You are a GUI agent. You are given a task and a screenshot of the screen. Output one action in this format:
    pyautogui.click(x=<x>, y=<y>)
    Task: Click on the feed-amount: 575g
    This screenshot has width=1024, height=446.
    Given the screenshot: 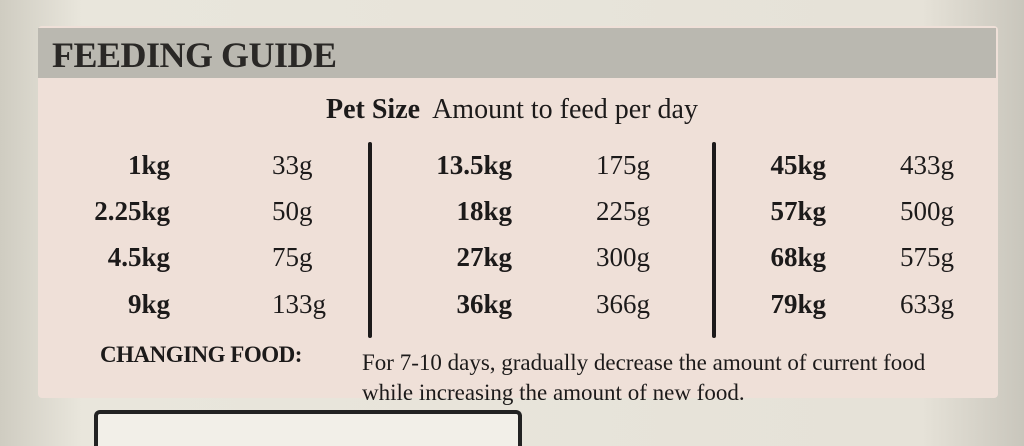 What is the action you would take?
    pyautogui.click(x=927, y=257)
    